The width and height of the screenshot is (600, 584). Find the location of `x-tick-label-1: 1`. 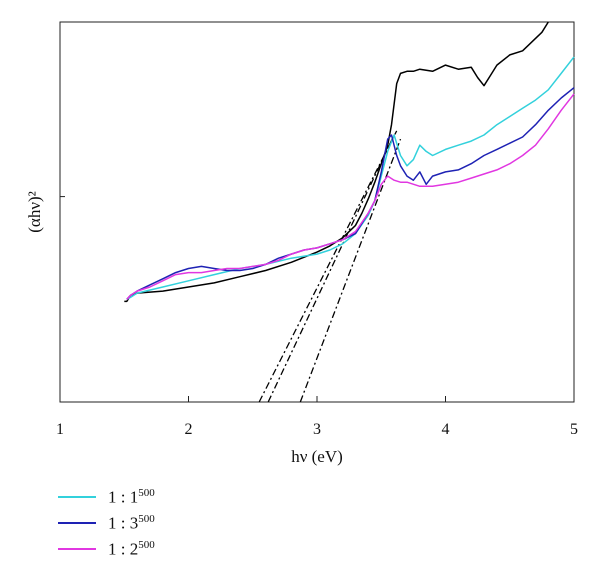

x-tick-label-1: 1 is located at coordinates (60, 429).